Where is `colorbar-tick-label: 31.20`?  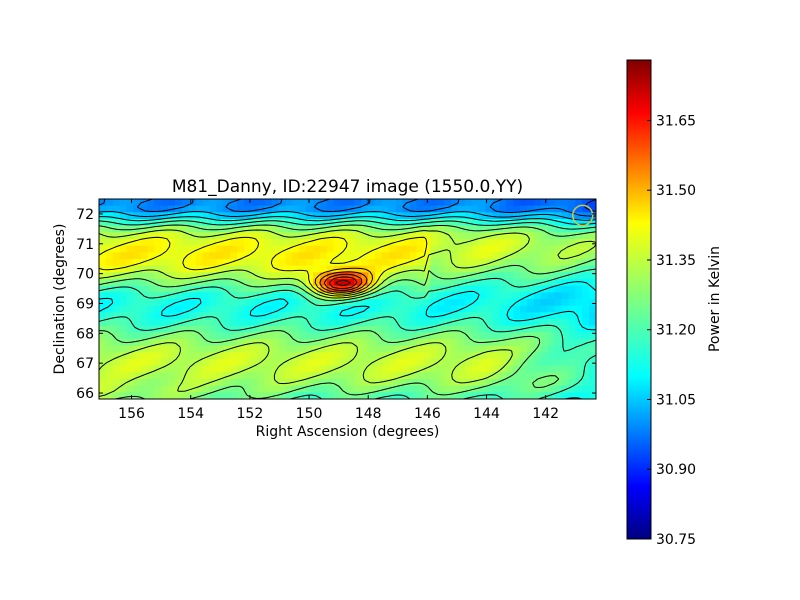 colorbar-tick-label: 31.20 is located at coordinates (676, 331).